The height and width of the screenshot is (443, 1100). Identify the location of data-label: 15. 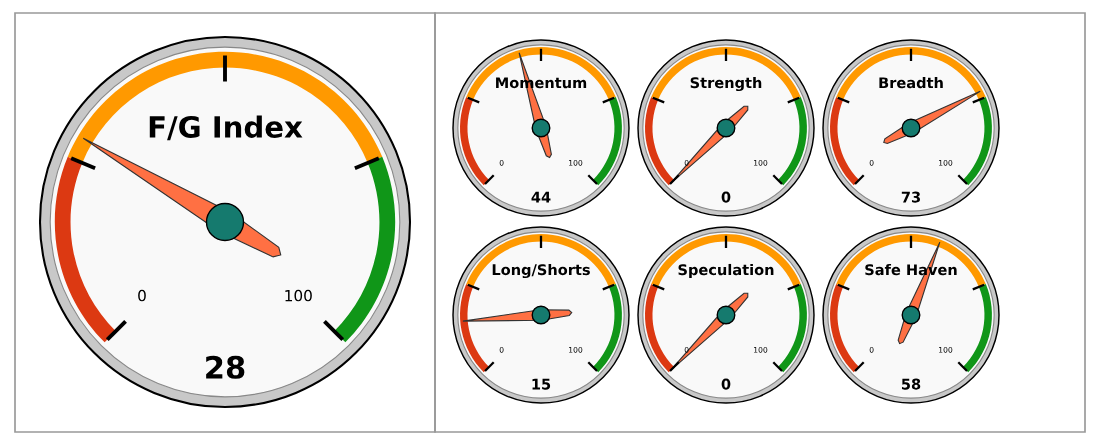
(541, 384).